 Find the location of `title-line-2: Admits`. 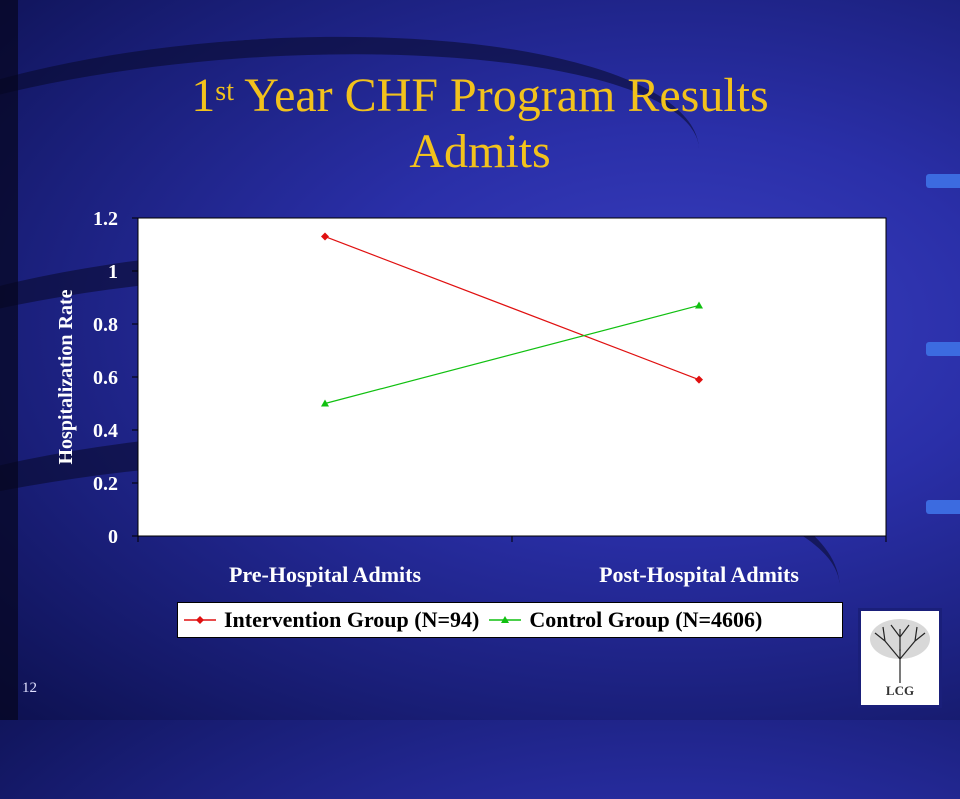

title-line-2: Admits is located at coordinates (480, 151).